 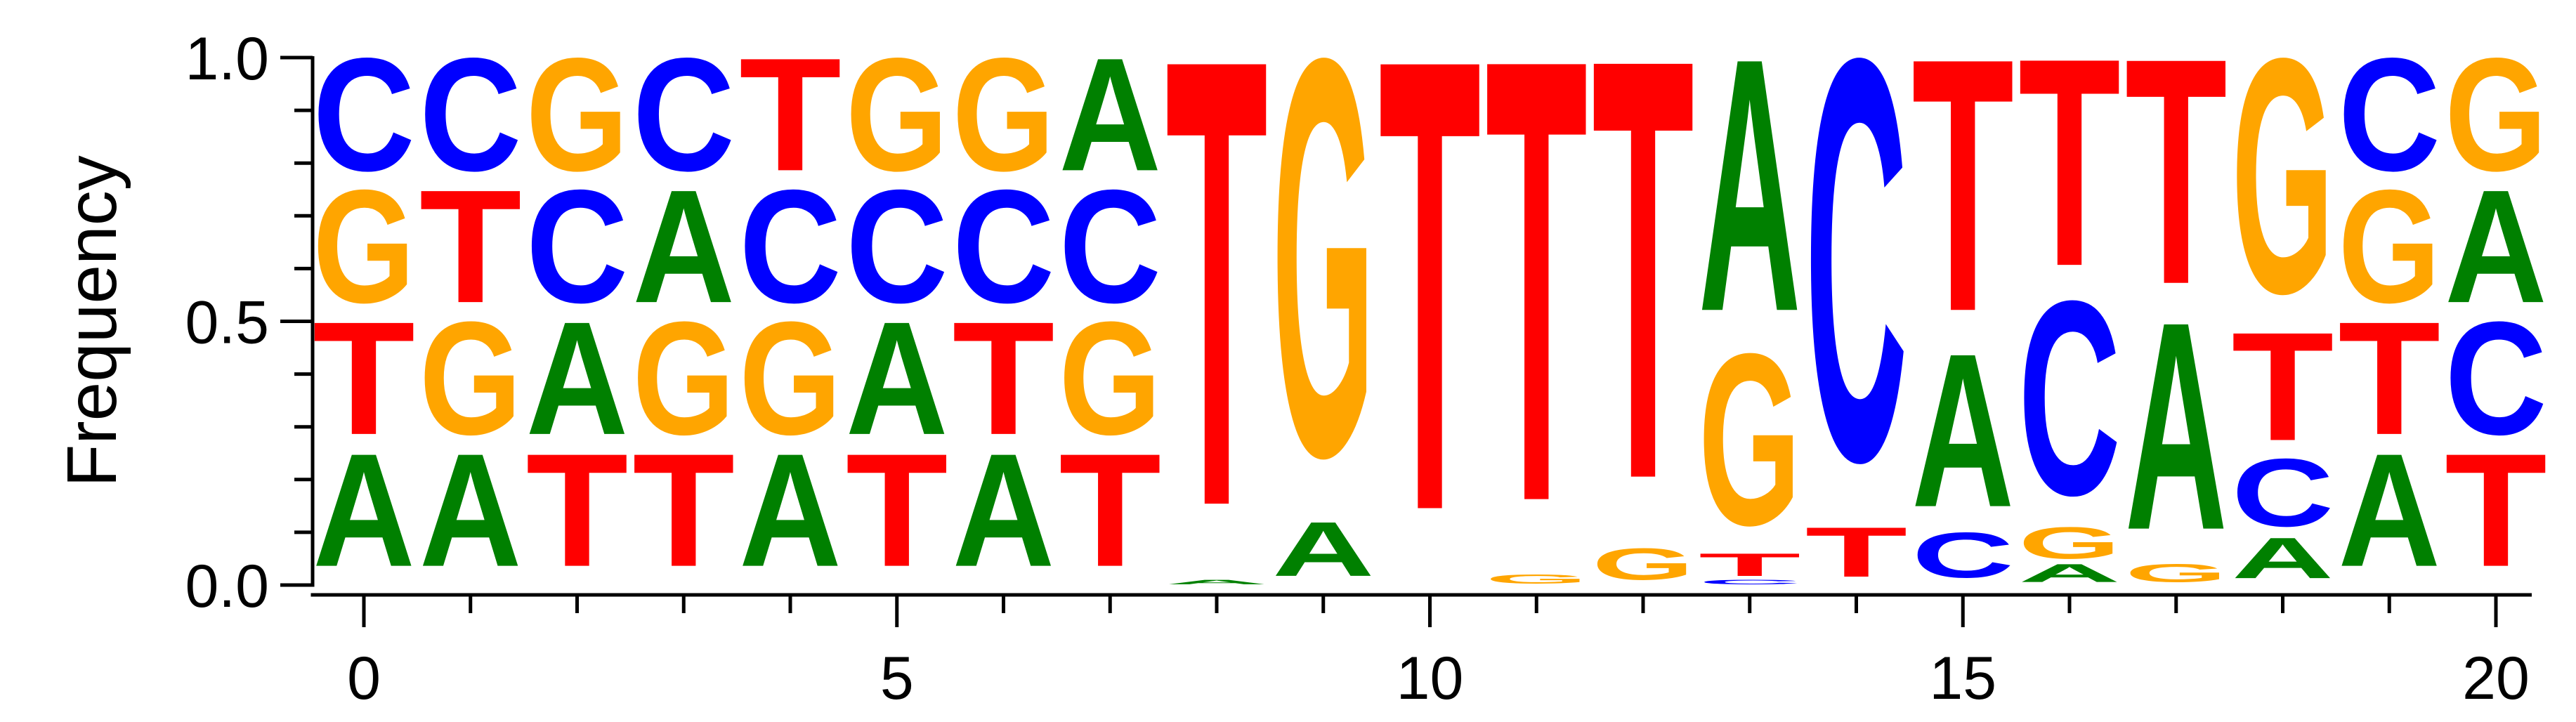 I want to click on y-tick-label: 0.0, so click(x=227, y=586).